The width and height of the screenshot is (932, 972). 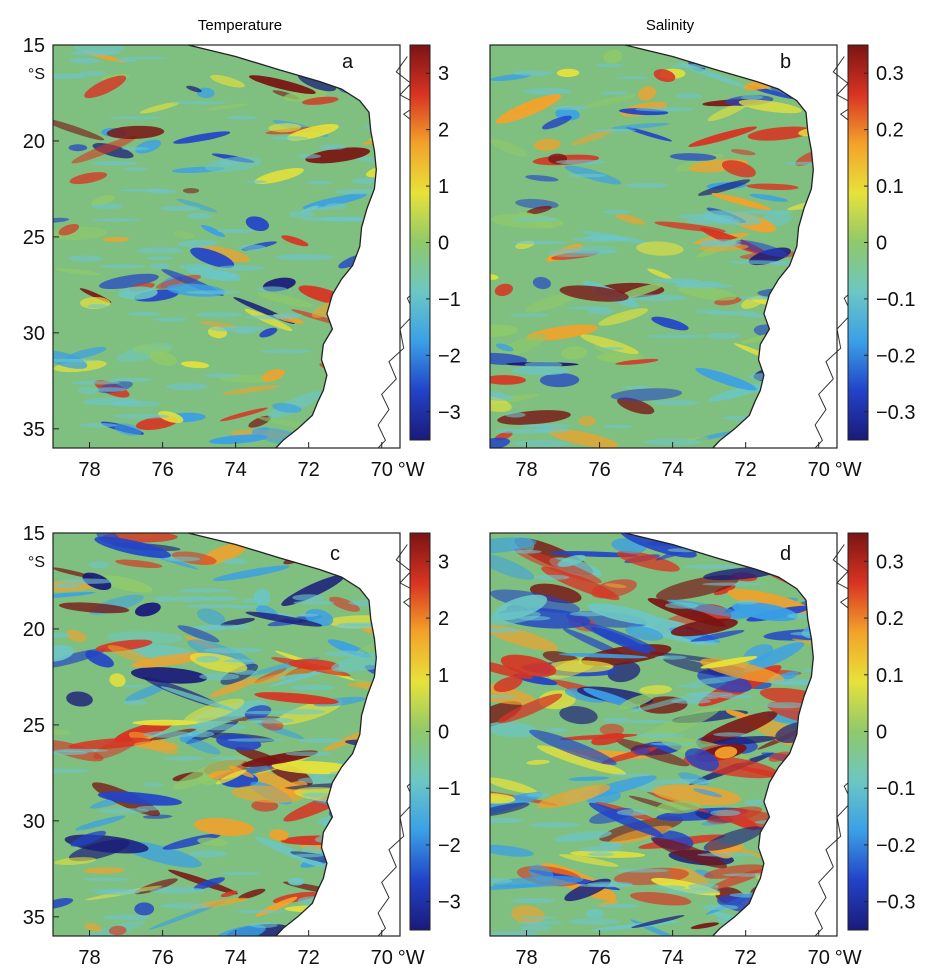 What do you see at coordinates (890, 131) in the screenshot?
I see `colorbar-tick-label: 0.2` at bounding box center [890, 131].